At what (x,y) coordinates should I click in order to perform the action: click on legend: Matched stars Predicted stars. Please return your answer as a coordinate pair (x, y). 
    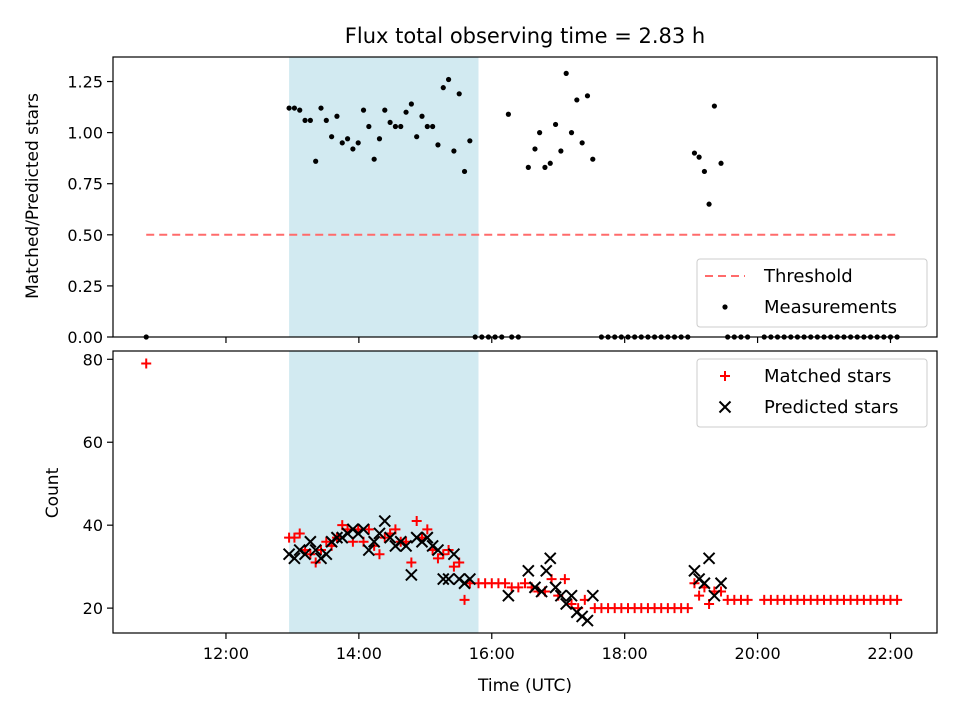
    Looking at the image, I should click on (812, 393).